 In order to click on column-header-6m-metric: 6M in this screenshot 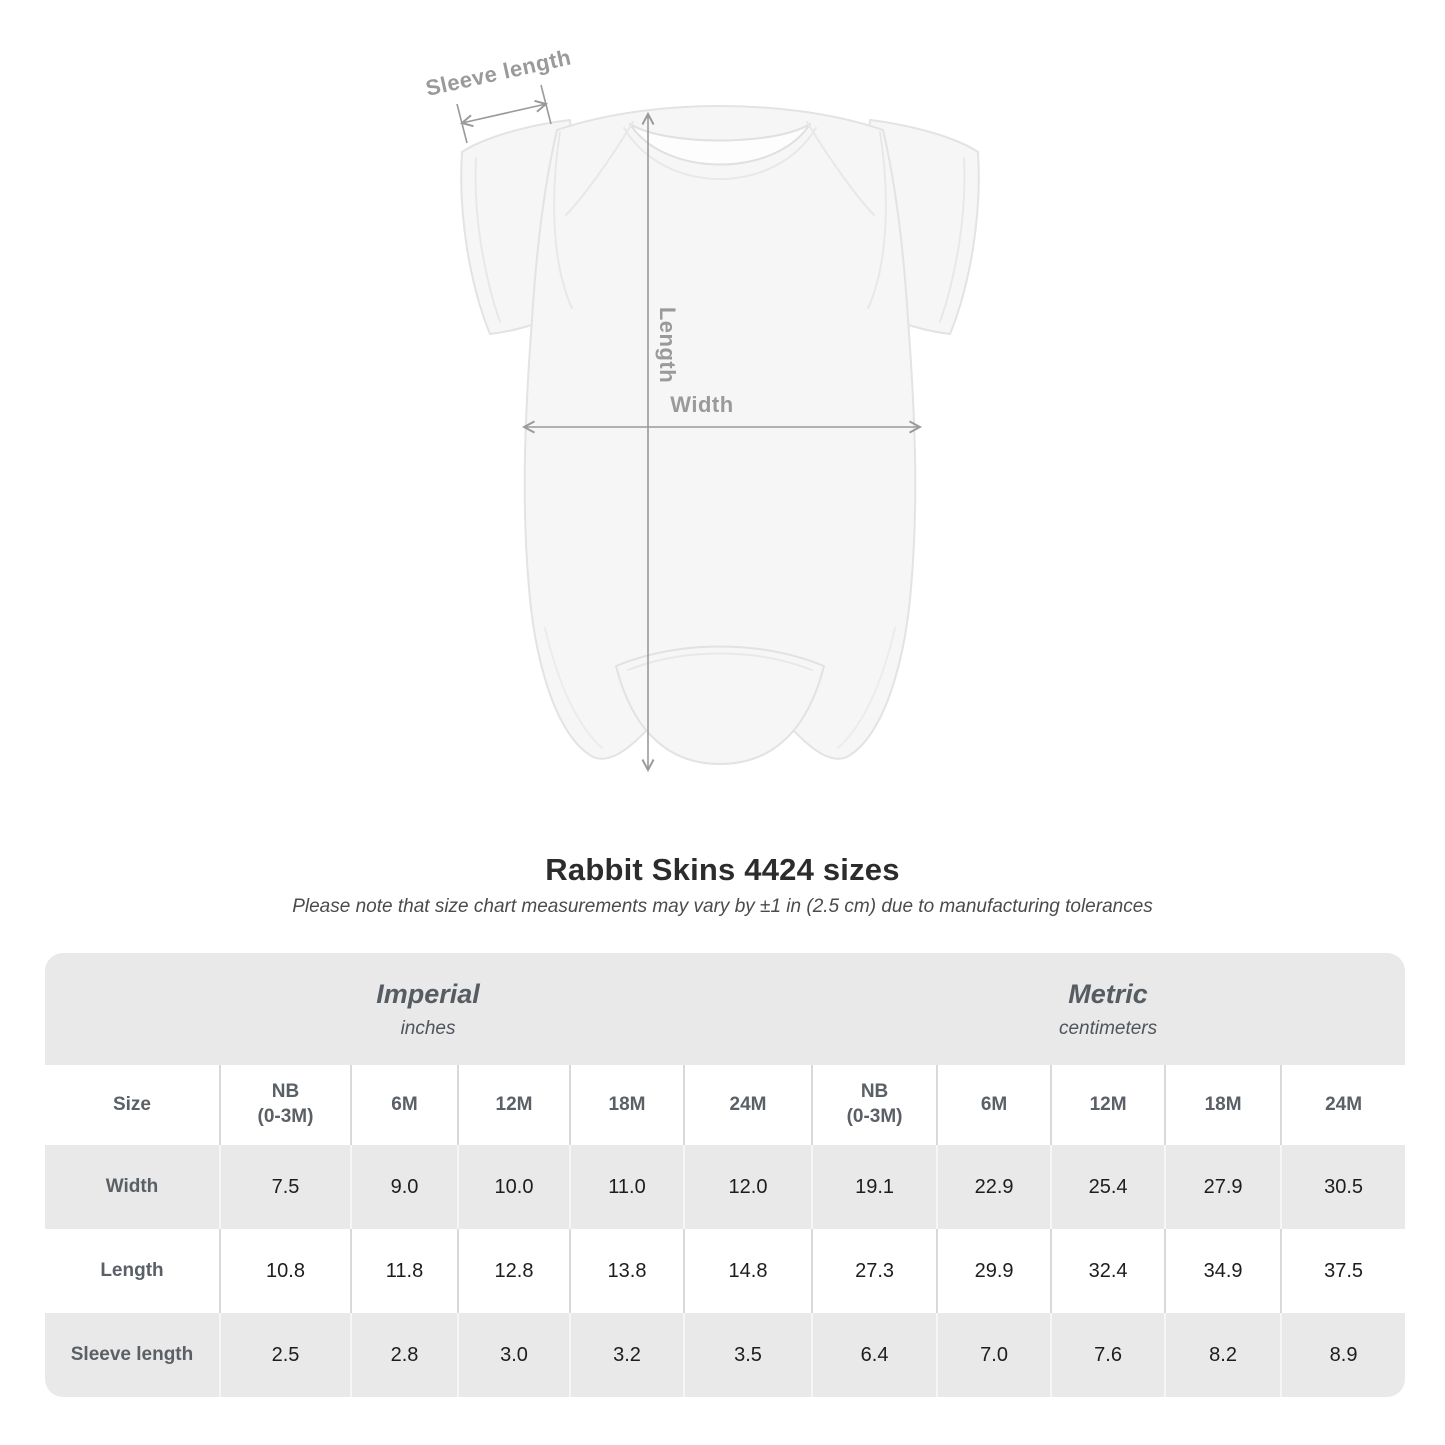, I will do `click(993, 1105)`.